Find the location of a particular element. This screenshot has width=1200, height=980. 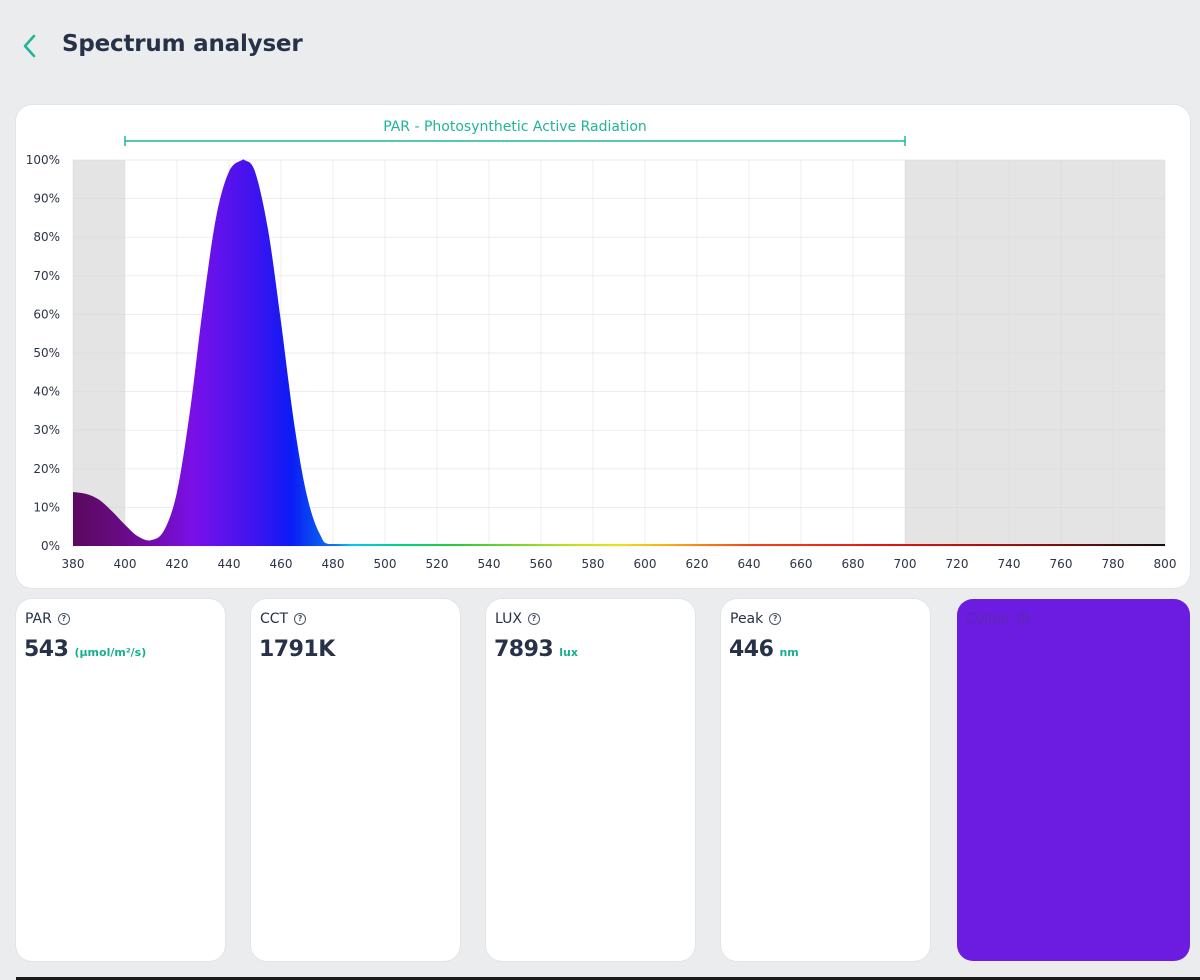

colour-card: Colour ? is located at coordinates (1073, 780).